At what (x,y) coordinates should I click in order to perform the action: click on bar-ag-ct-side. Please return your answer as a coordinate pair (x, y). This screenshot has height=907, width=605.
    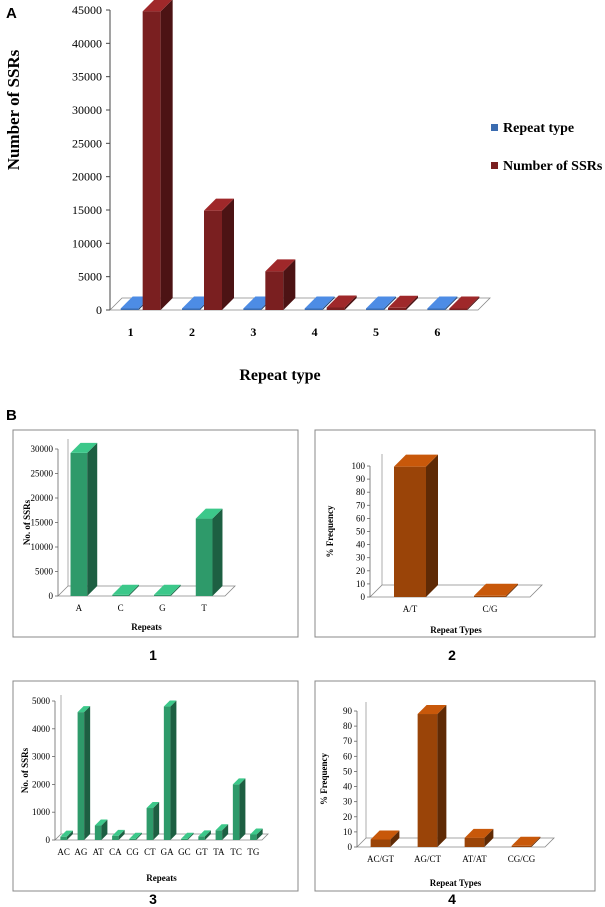
    Looking at the image, I should click on (442, 776).